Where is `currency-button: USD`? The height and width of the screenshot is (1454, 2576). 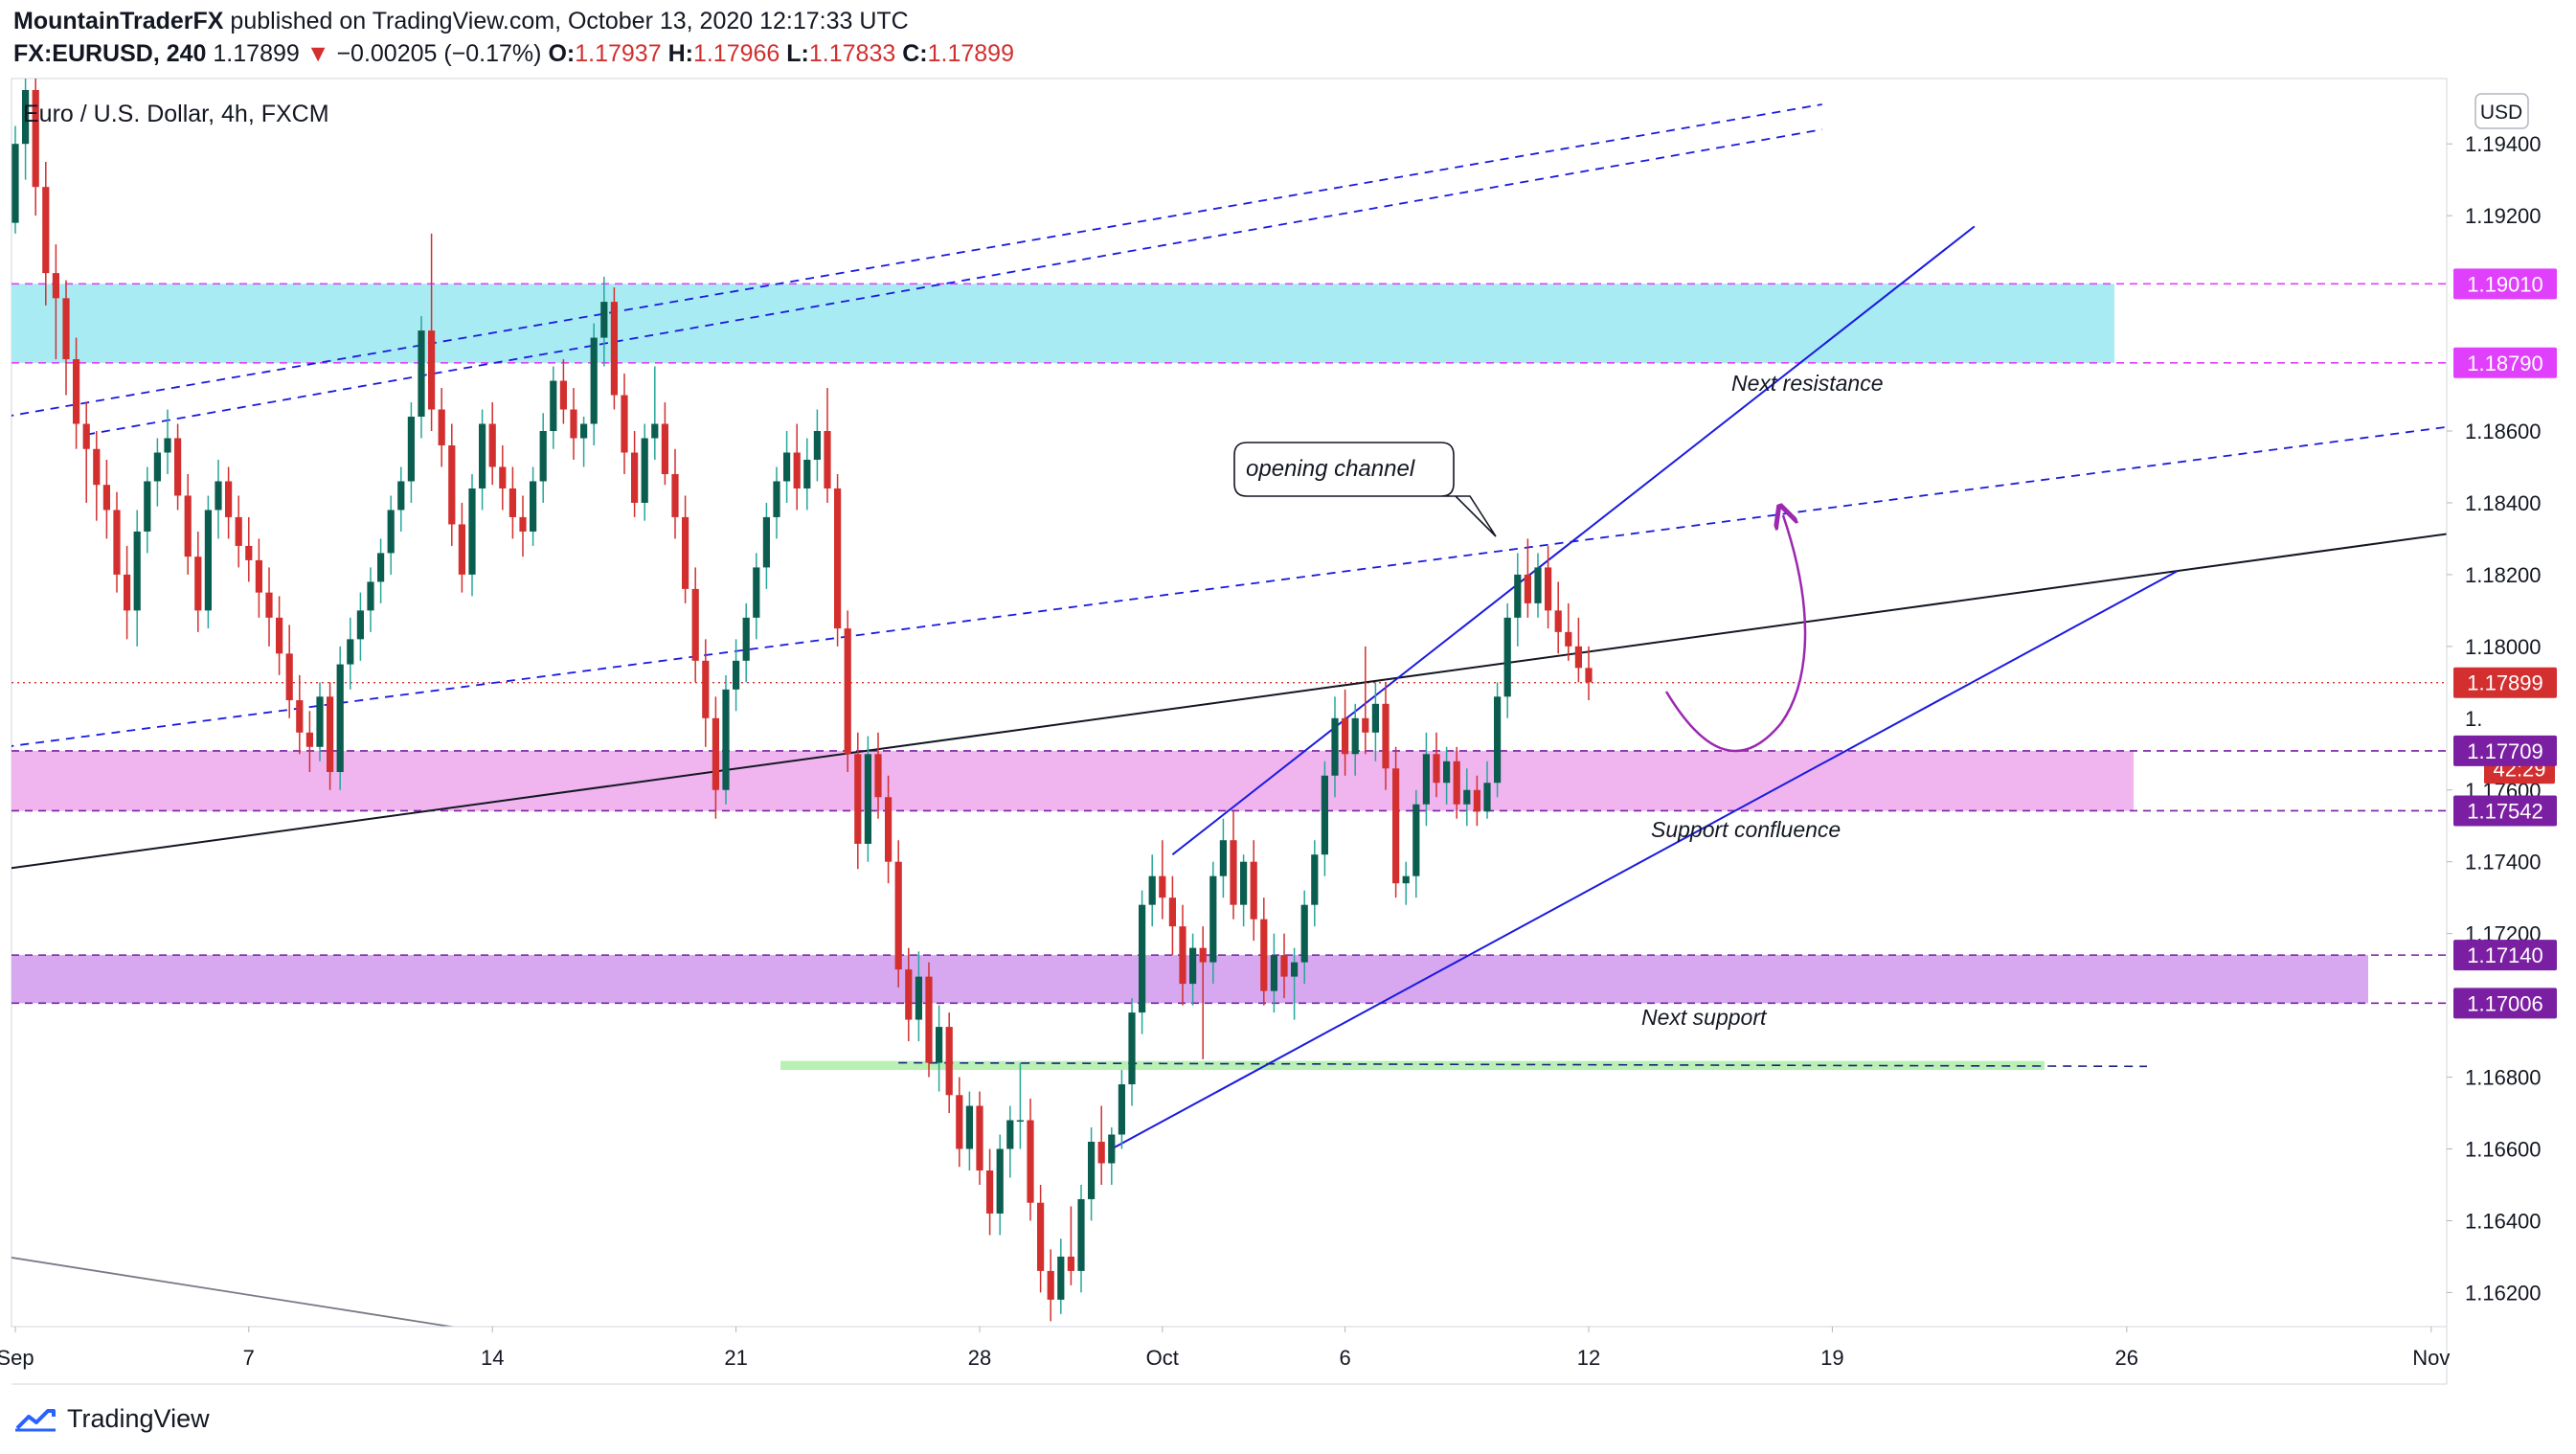
currency-button: USD is located at coordinates (2501, 111).